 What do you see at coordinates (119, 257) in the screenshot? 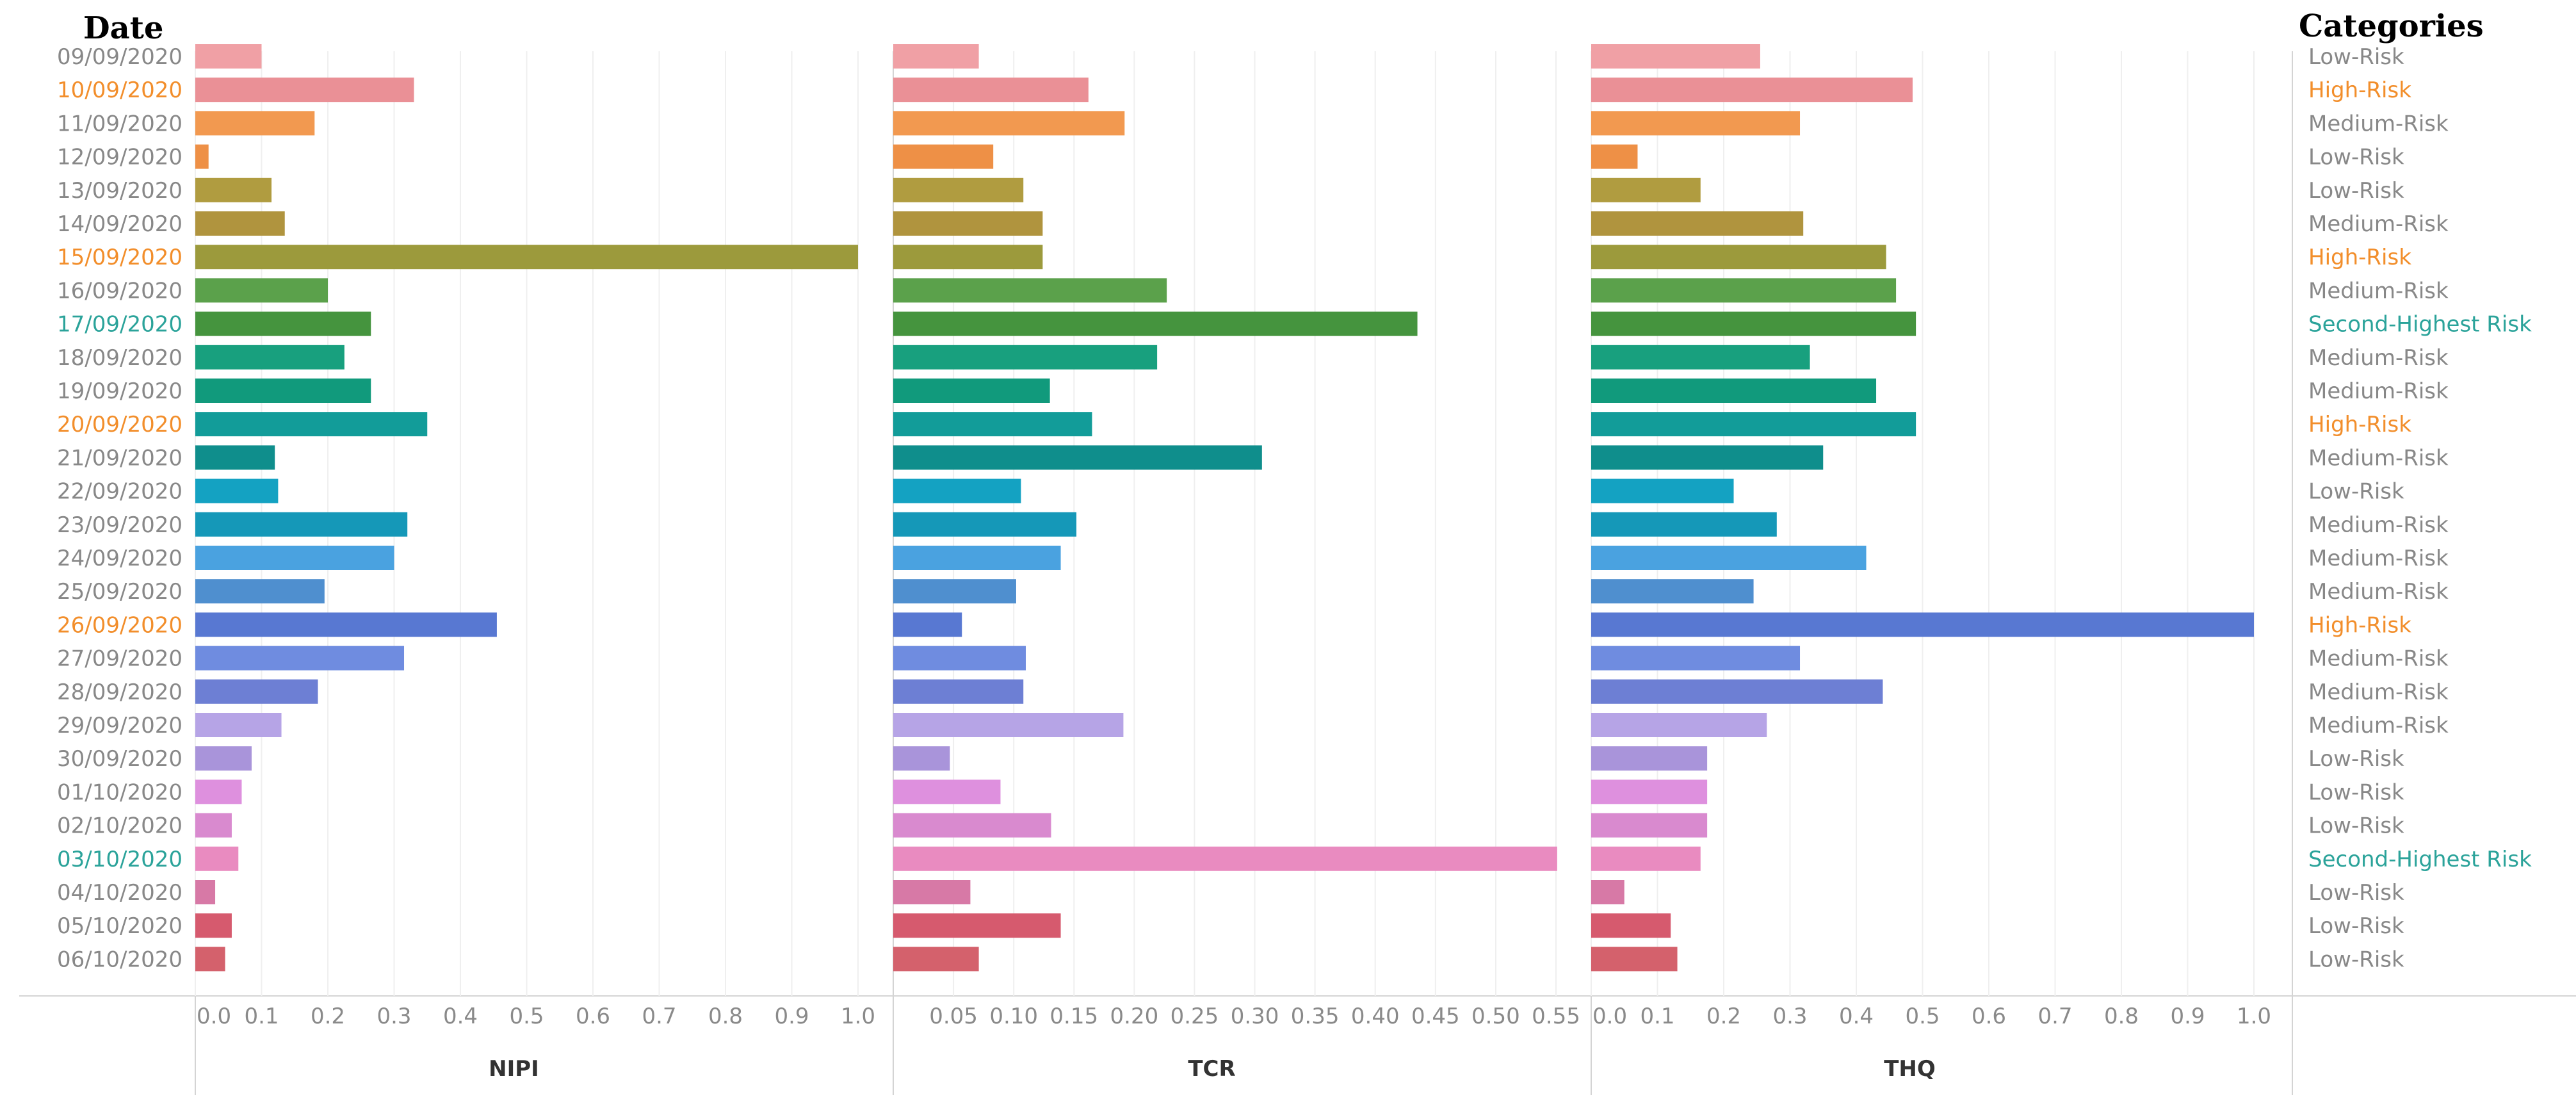
I see `date-label: 15/09/2020` at bounding box center [119, 257].